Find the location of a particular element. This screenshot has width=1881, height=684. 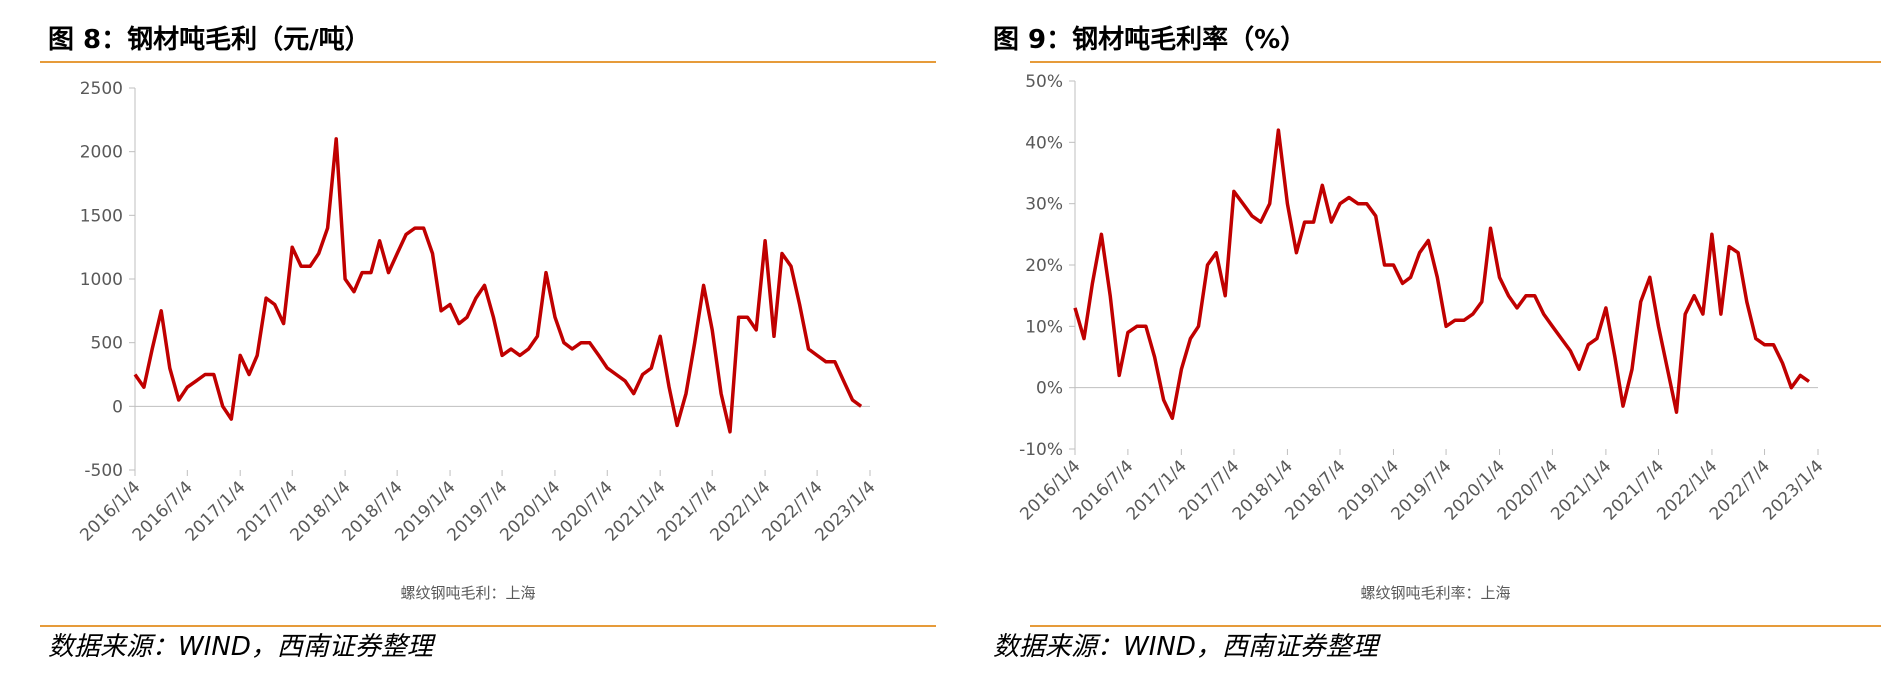

y-tick-label: -10% is located at coordinates (1041, 450).